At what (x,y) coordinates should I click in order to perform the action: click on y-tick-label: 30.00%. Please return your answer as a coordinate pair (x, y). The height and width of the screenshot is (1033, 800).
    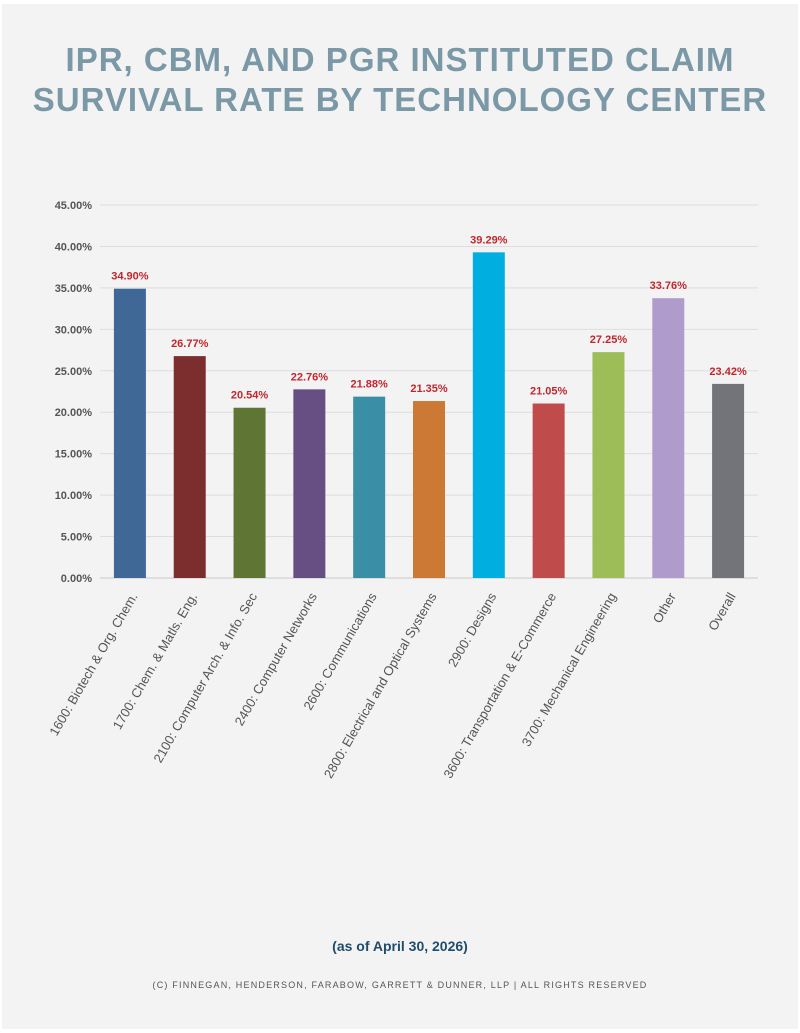
    Looking at the image, I should click on (74, 330).